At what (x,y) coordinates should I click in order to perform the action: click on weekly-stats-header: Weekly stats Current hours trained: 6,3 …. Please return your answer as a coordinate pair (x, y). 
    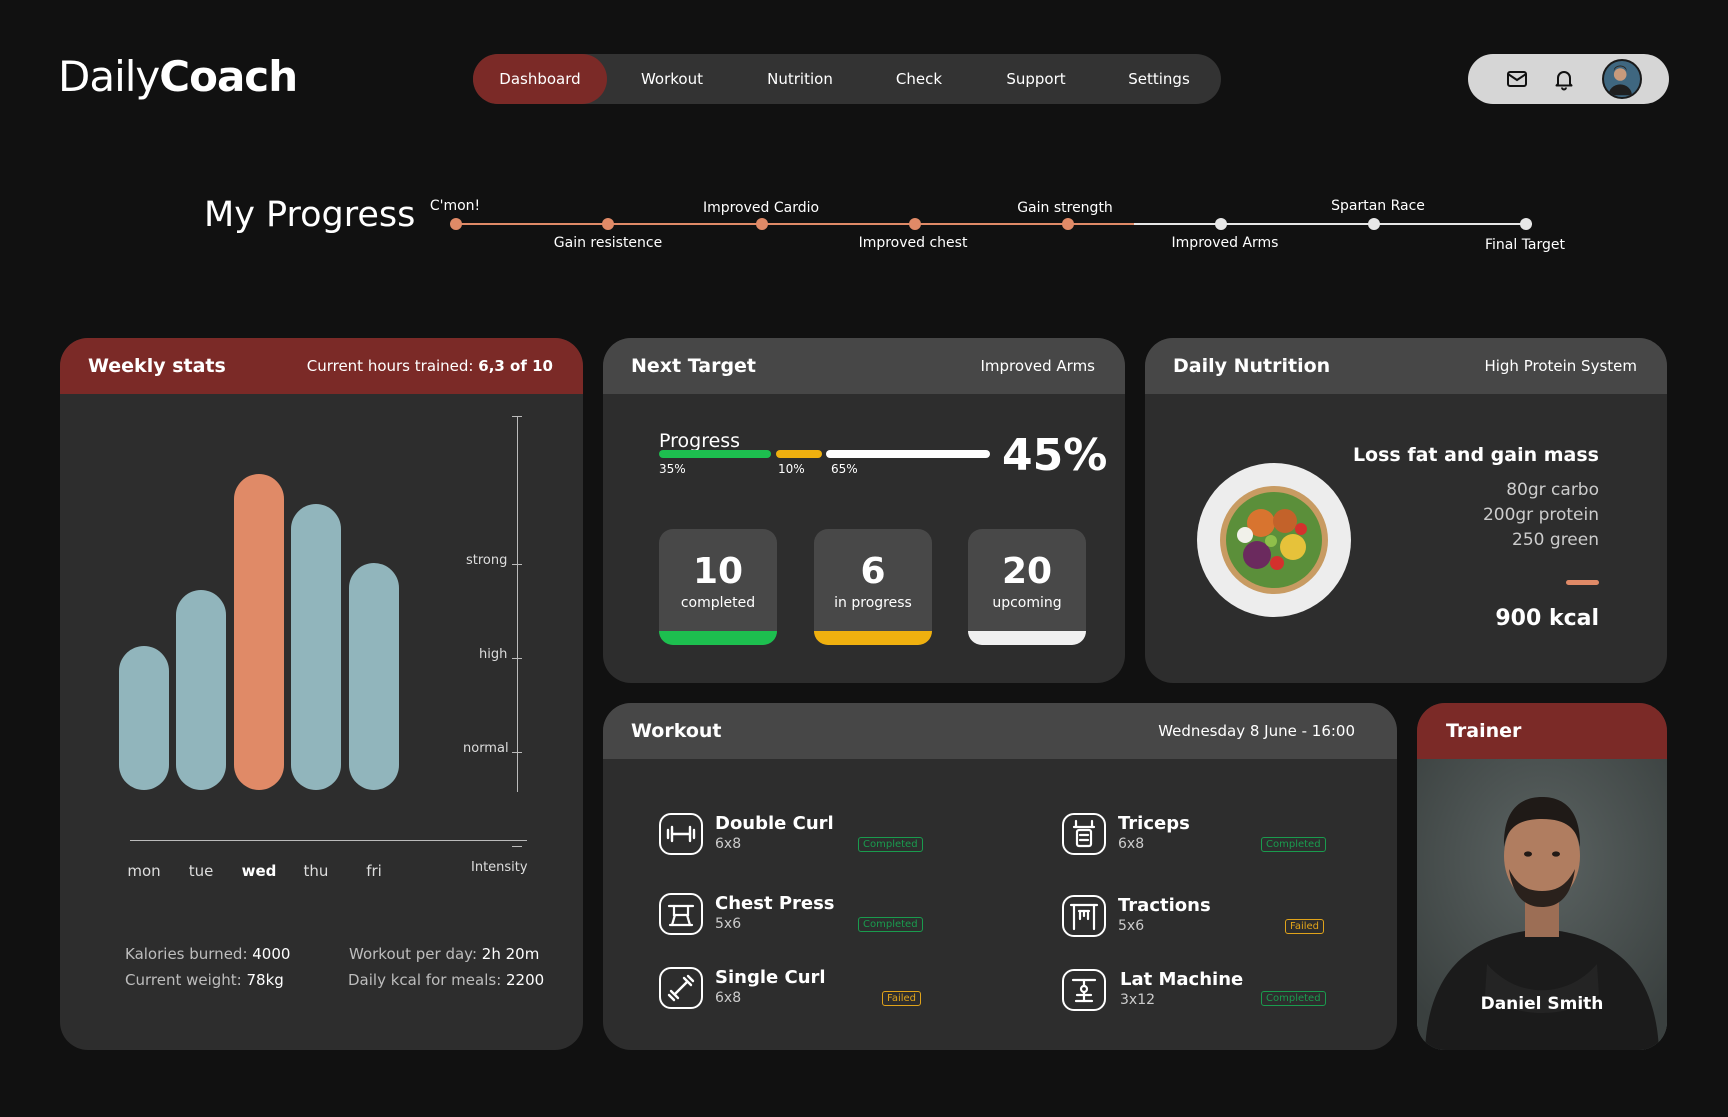
    Looking at the image, I should click on (321, 366).